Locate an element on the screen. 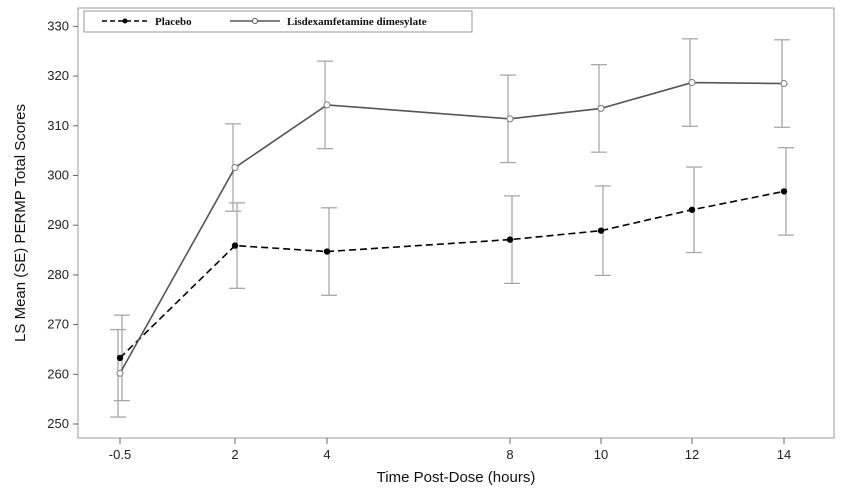 The width and height of the screenshot is (841, 489). x-tick-label: 4 is located at coordinates (326, 454).